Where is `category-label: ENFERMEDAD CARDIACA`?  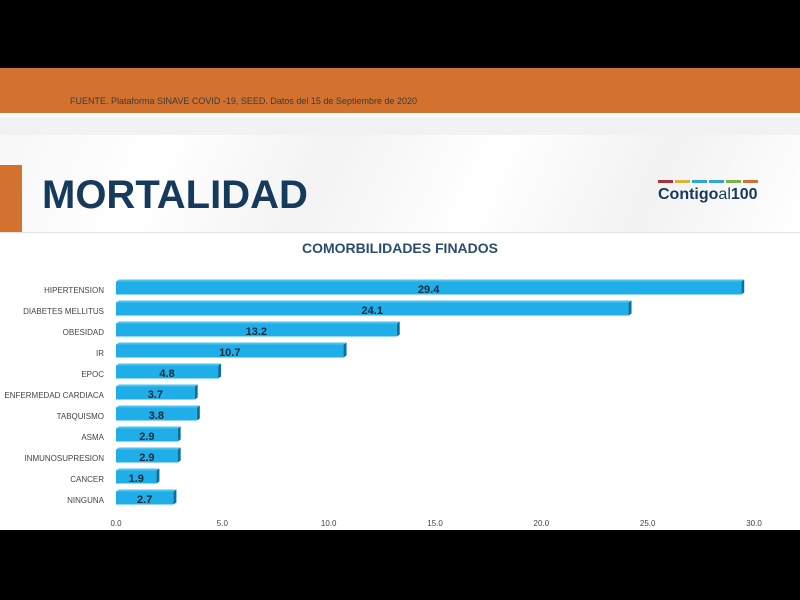
category-label: ENFERMEDAD CARDIACA is located at coordinates (54, 395).